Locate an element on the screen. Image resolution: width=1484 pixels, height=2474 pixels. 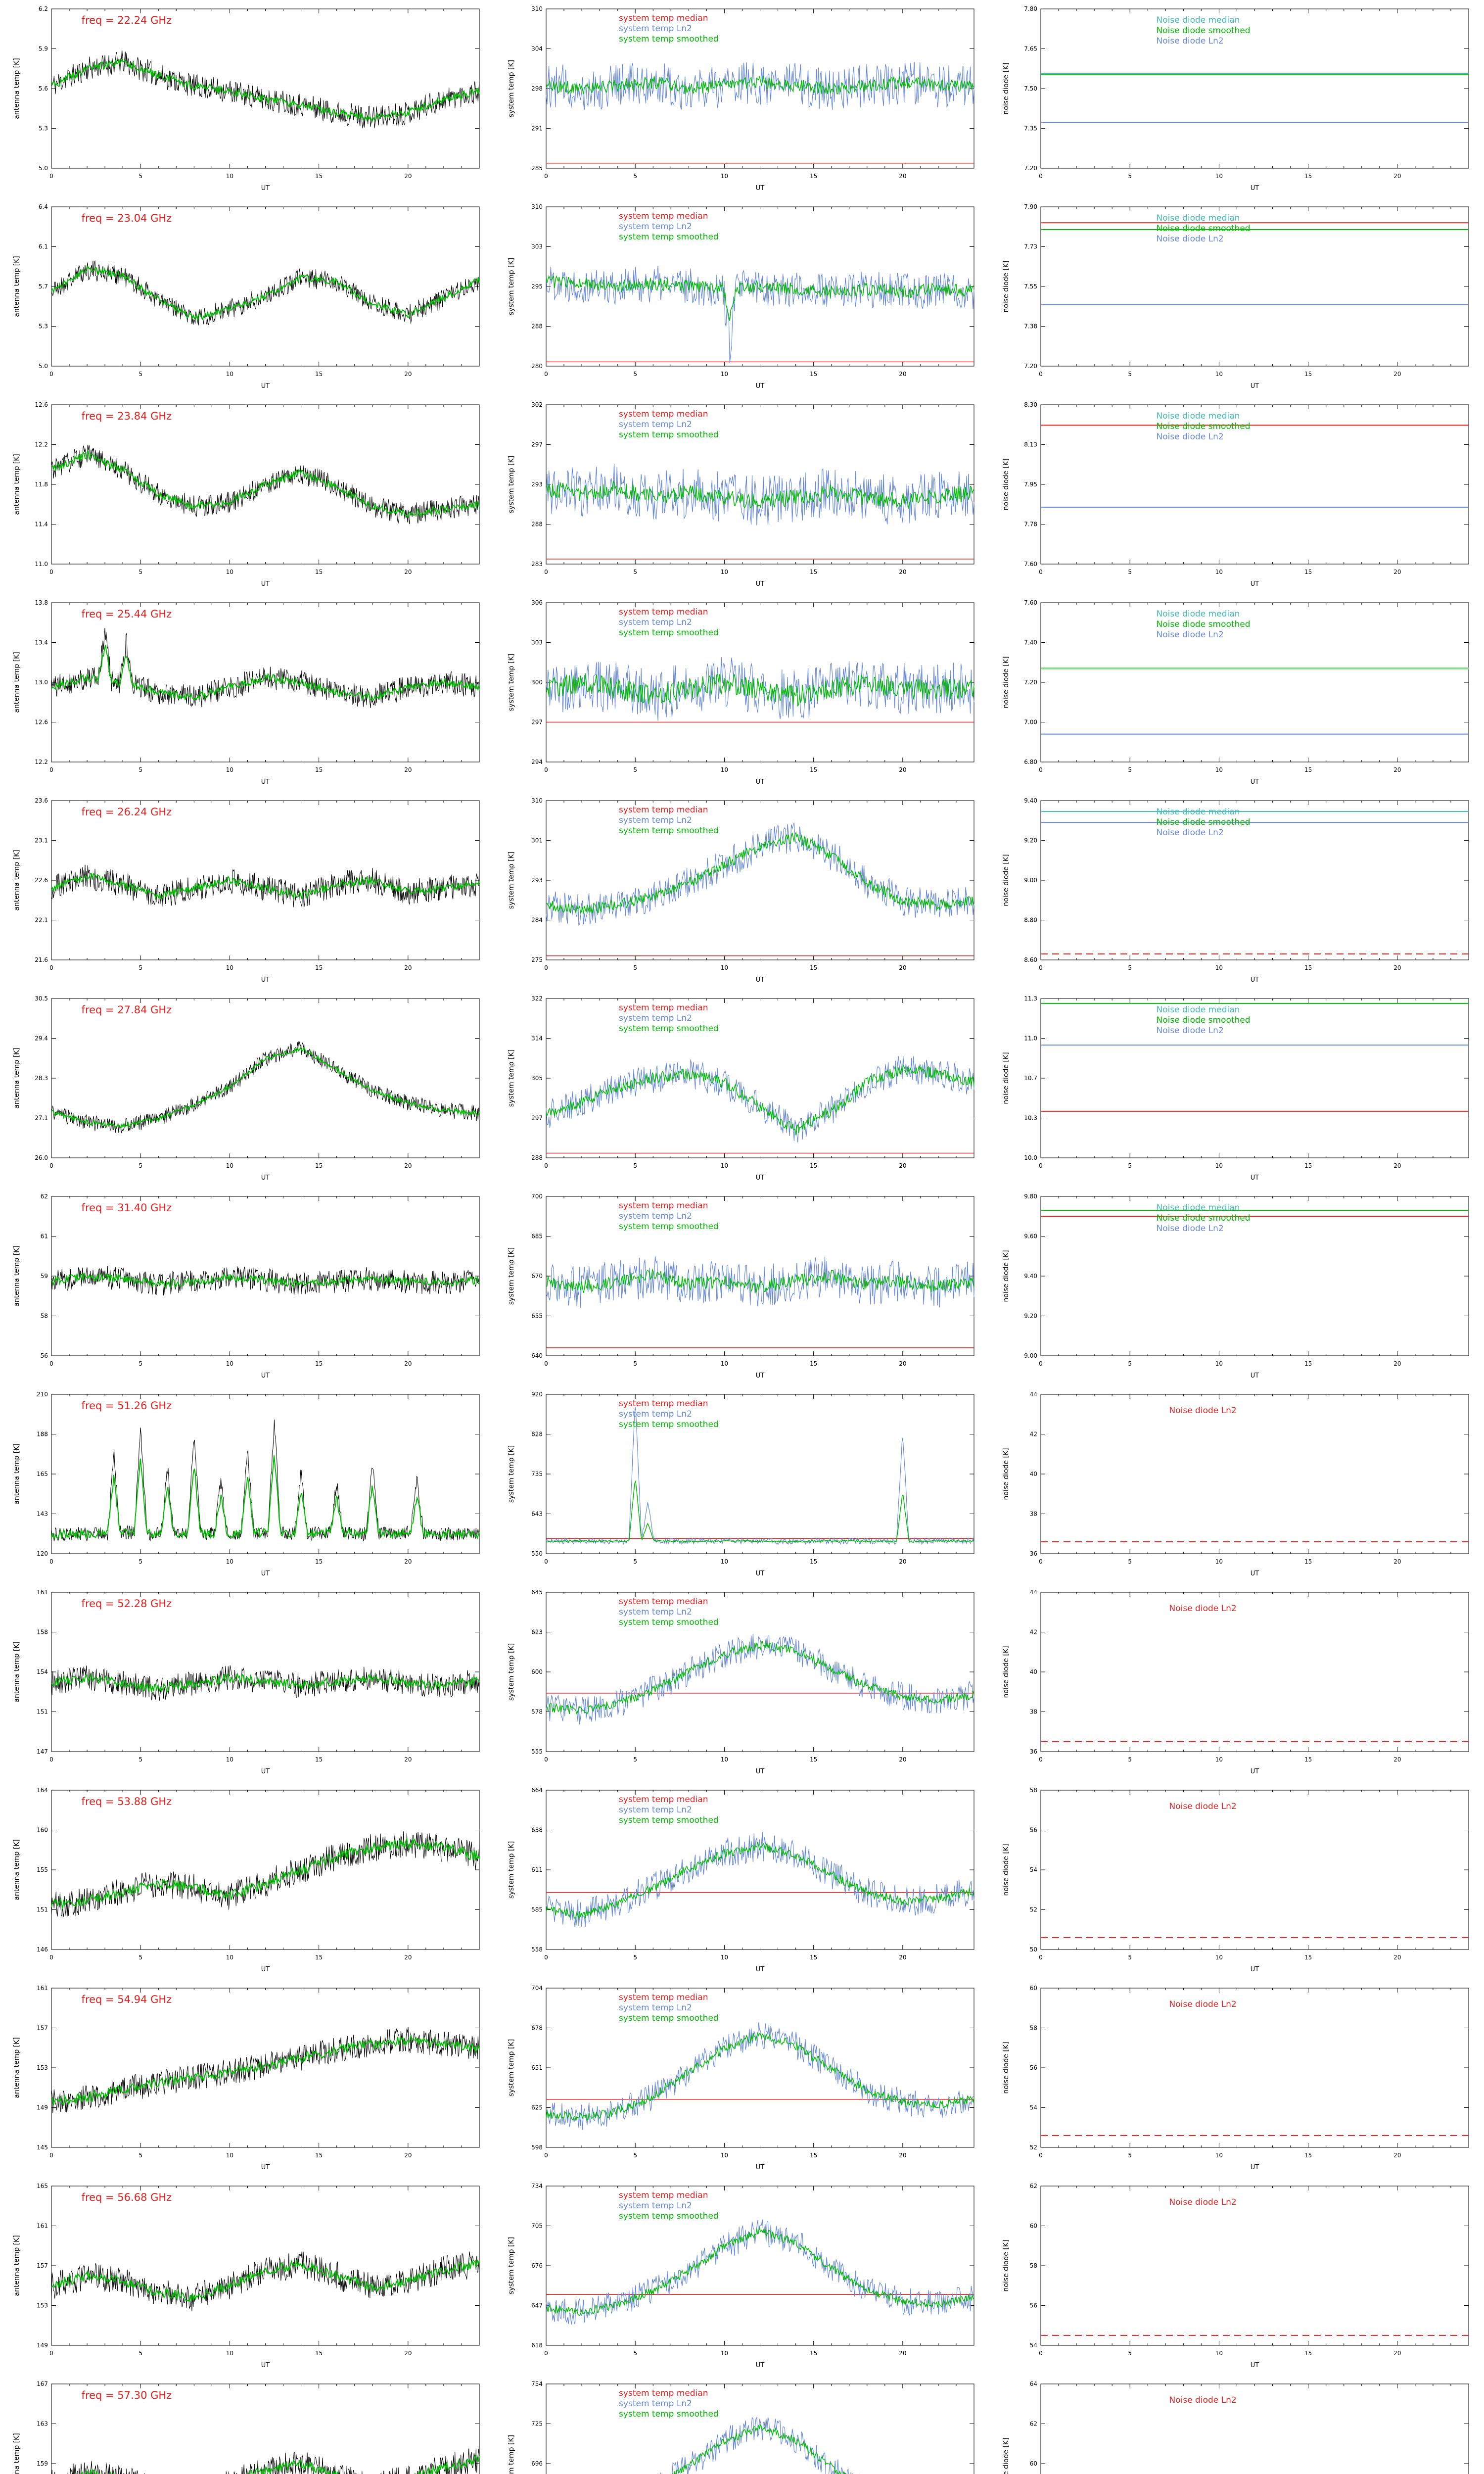
y-tick-label: 151 is located at coordinates (42, 1712).